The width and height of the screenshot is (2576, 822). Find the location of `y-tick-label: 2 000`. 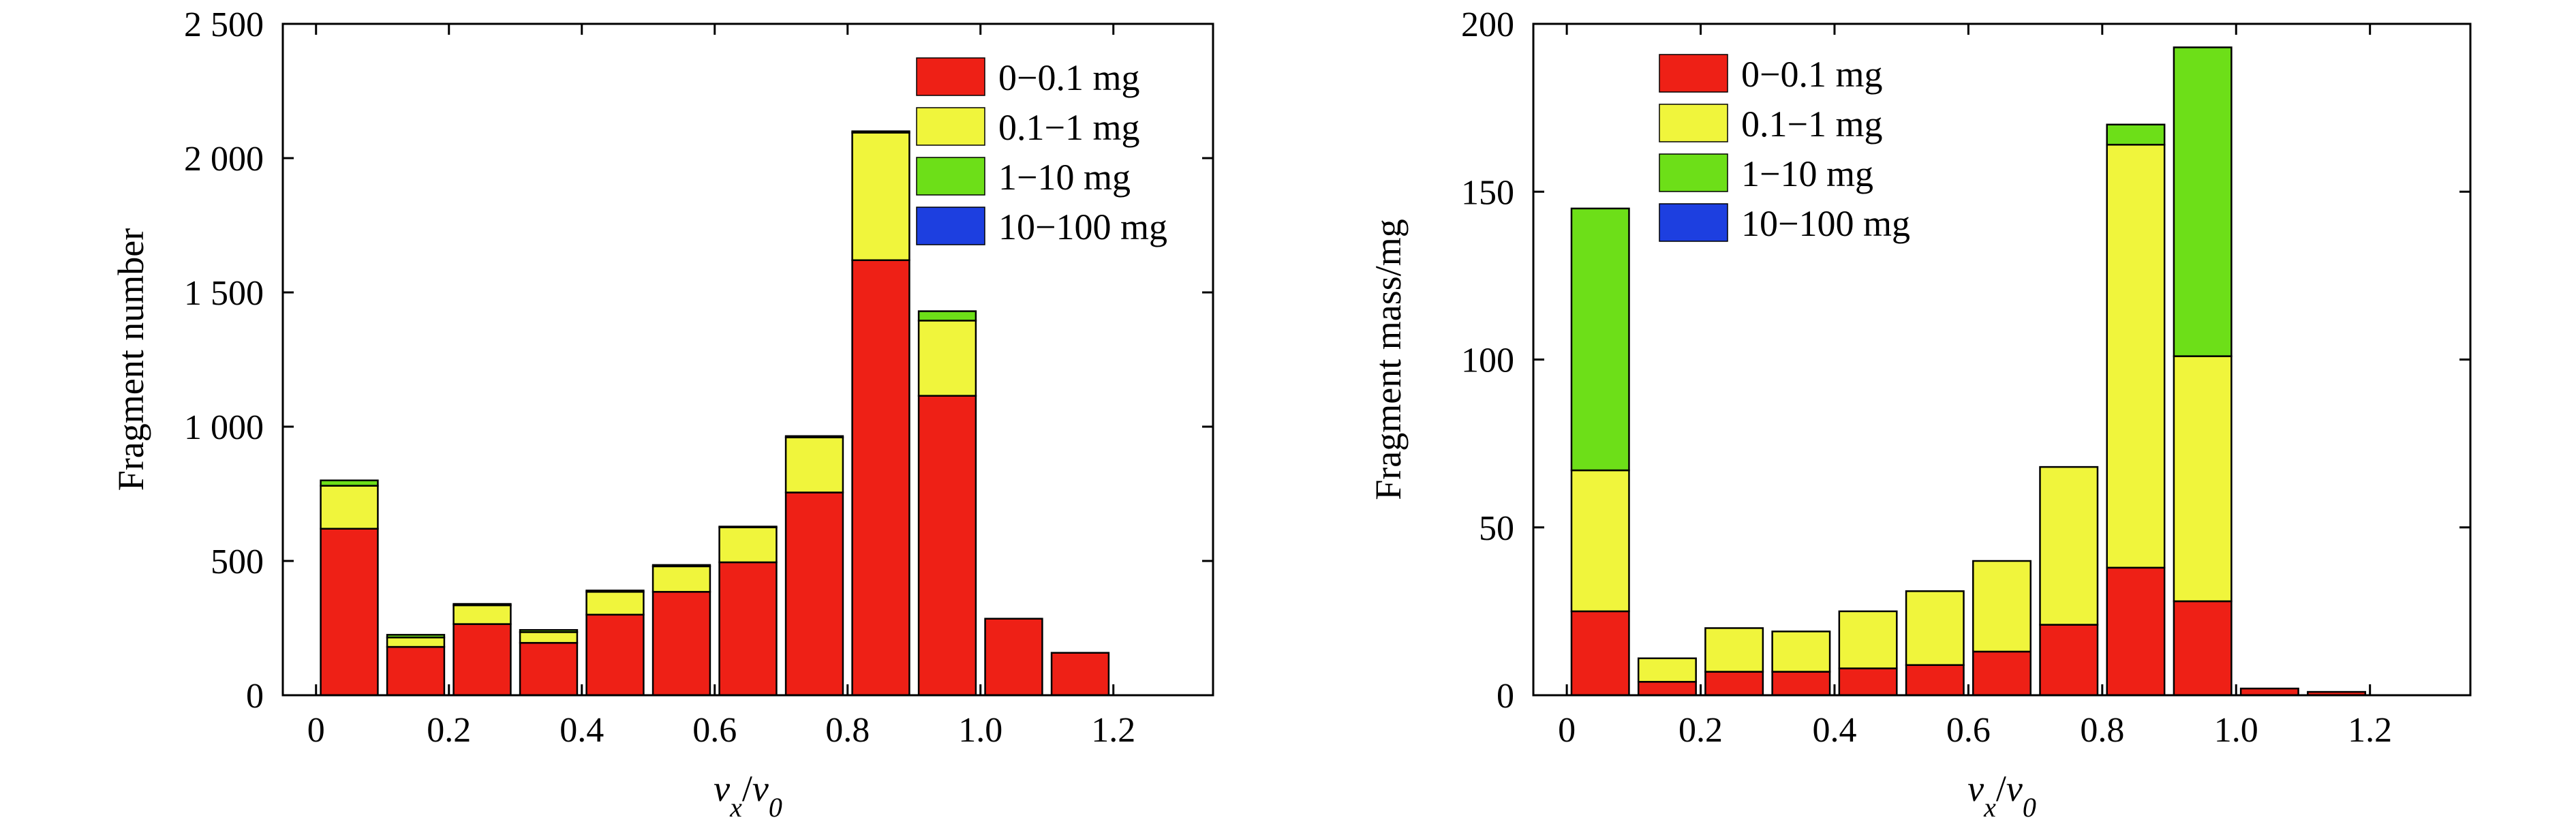

y-tick-label: 2 000 is located at coordinates (224, 159).